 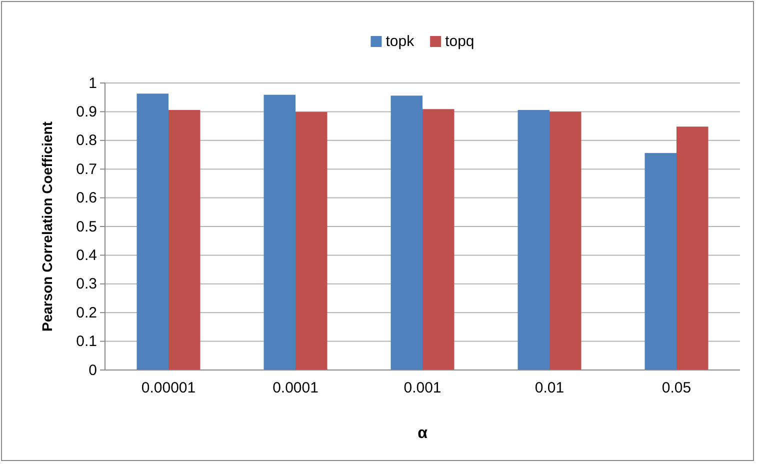 I want to click on y-tick-label: 0.1, so click(x=86, y=341).